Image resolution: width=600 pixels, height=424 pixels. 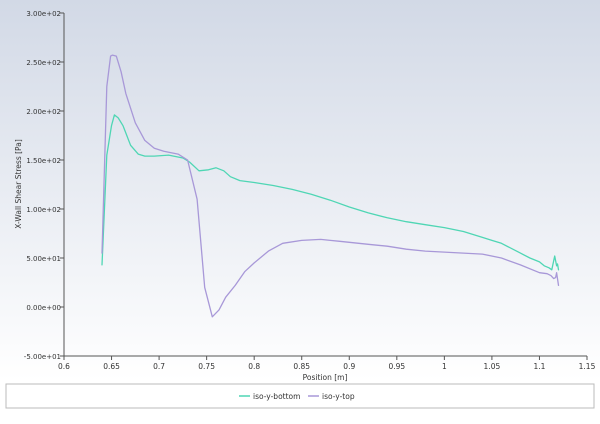 What do you see at coordinates (18, 184) in the screenshot?
I see `y-axis-label: X-Wall Shear Stress [Pa]` at bounding box center [18, 184].